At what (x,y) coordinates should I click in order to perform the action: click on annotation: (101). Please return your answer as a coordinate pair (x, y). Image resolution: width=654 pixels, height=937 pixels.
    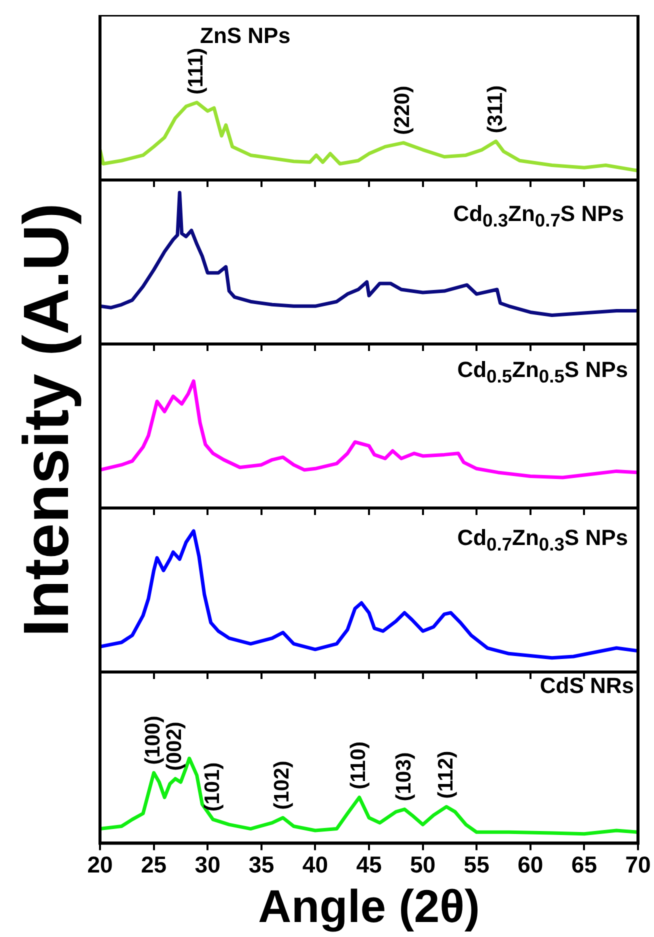
    Looking at the image, I should click on (212, 787).